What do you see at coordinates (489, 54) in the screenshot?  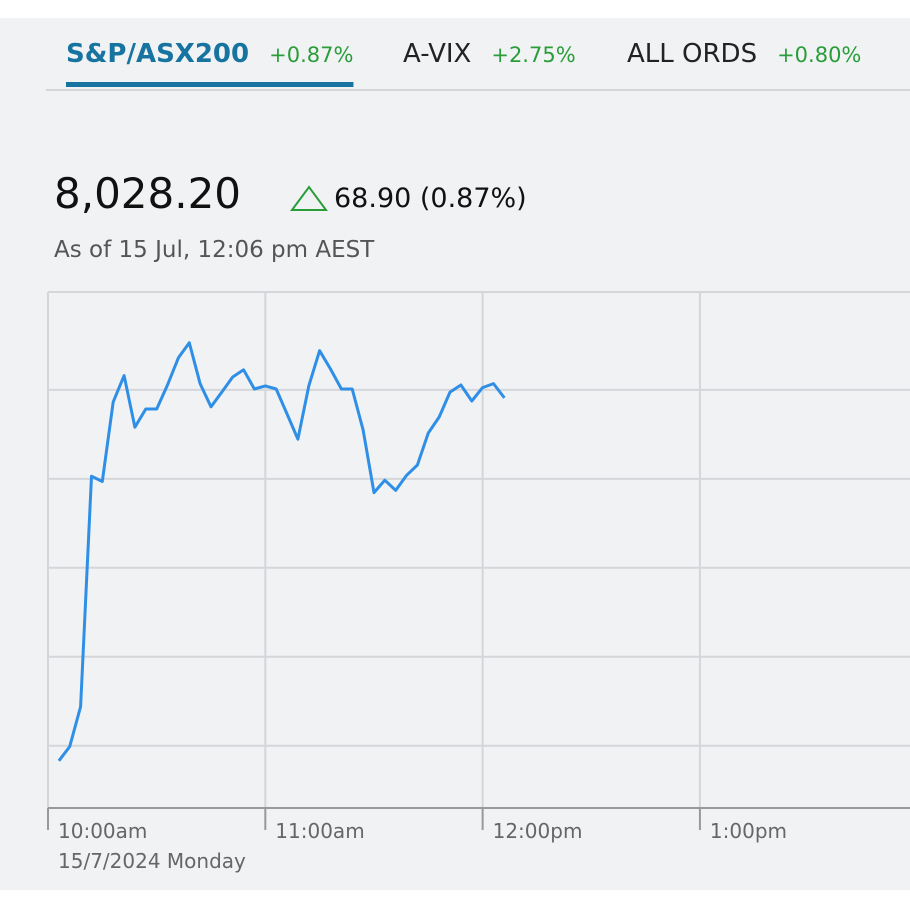 I see `tab: A-VIX +2.75%` at bounding box center [489, 54].